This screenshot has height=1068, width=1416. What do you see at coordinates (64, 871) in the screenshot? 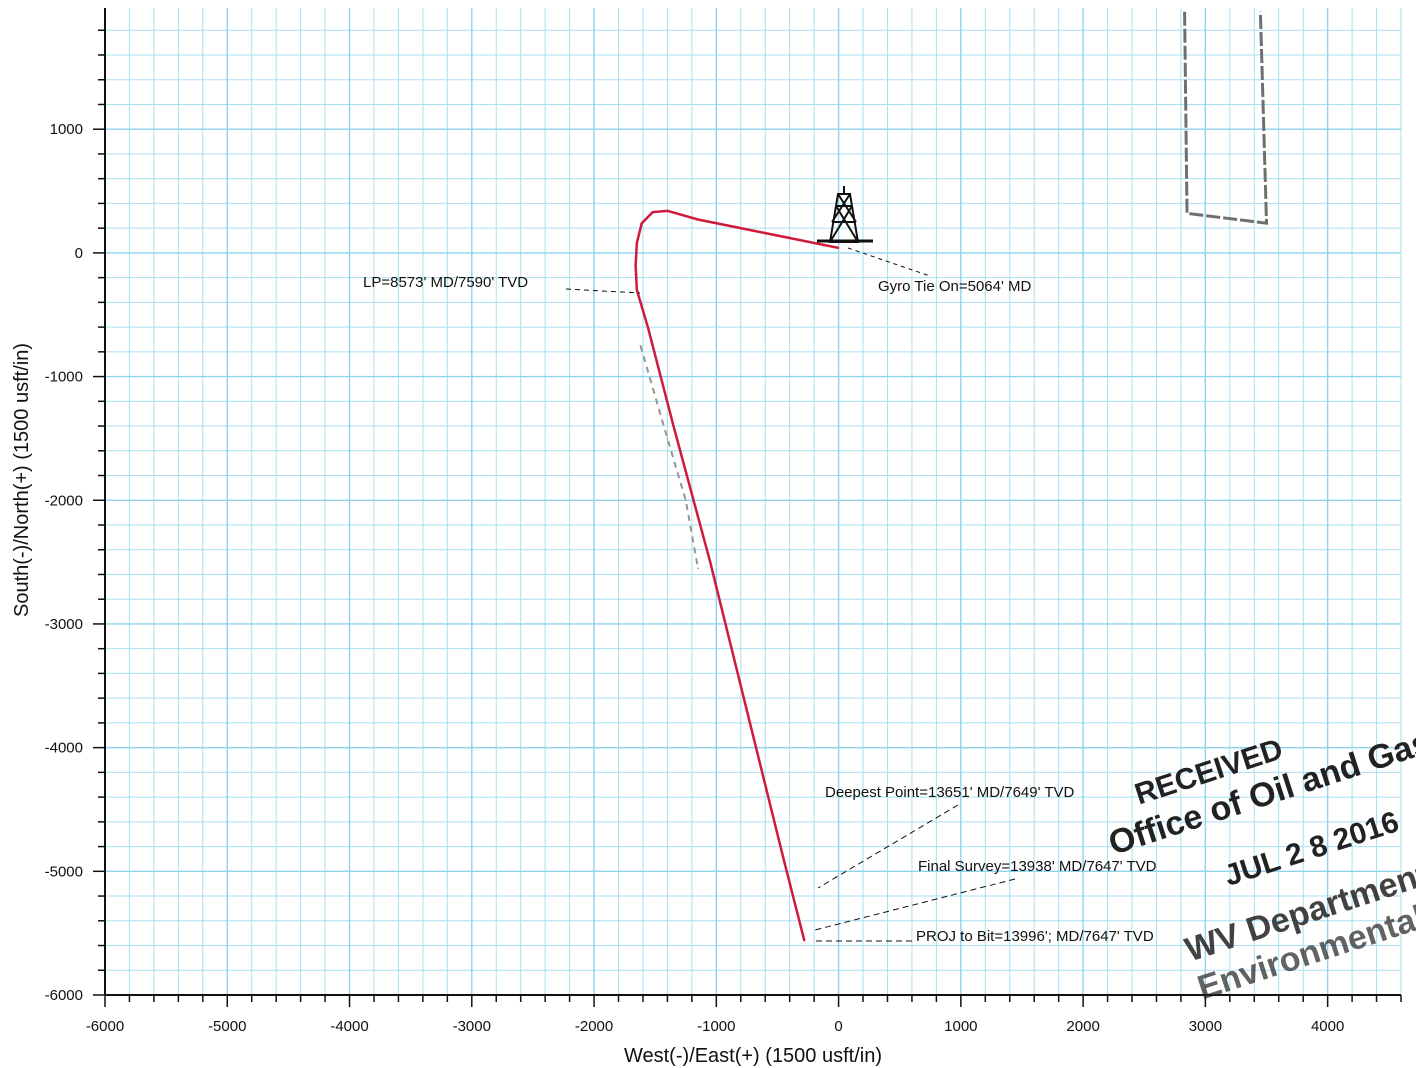
I see `y-tick-label: -5000` at bounding box center [64, 871].